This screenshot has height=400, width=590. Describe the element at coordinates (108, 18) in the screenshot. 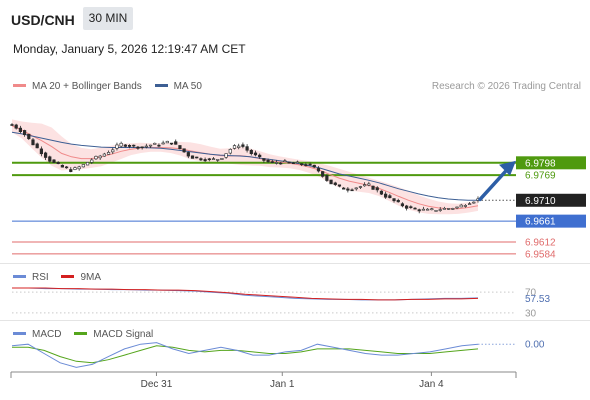

I see `interval-button: 30 MIN` at that location.